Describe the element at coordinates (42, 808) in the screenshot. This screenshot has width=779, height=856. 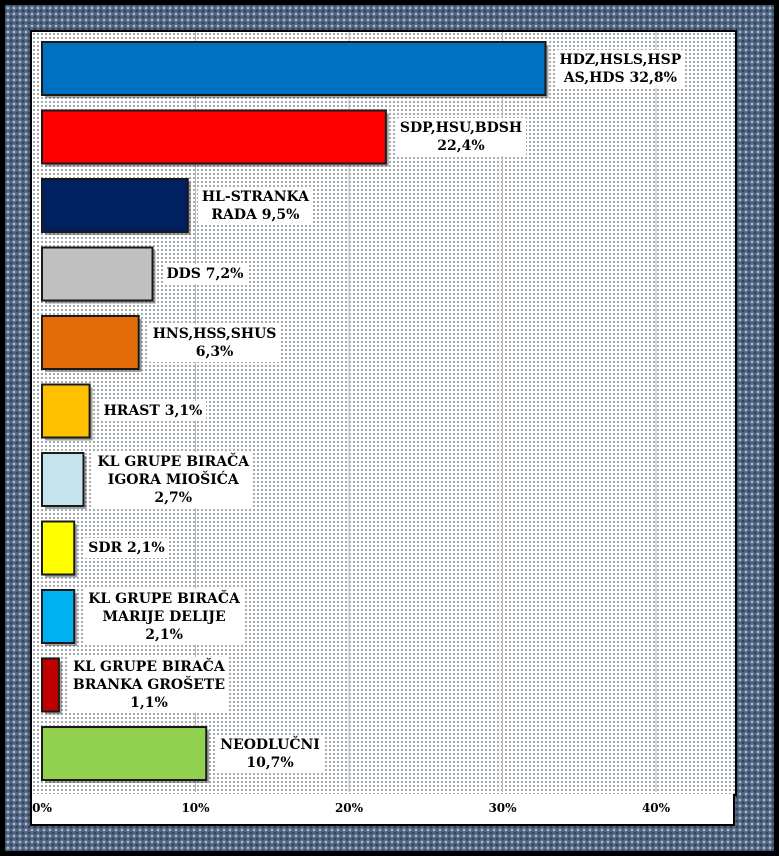
I see `x-tick-label: 0%` at that location.